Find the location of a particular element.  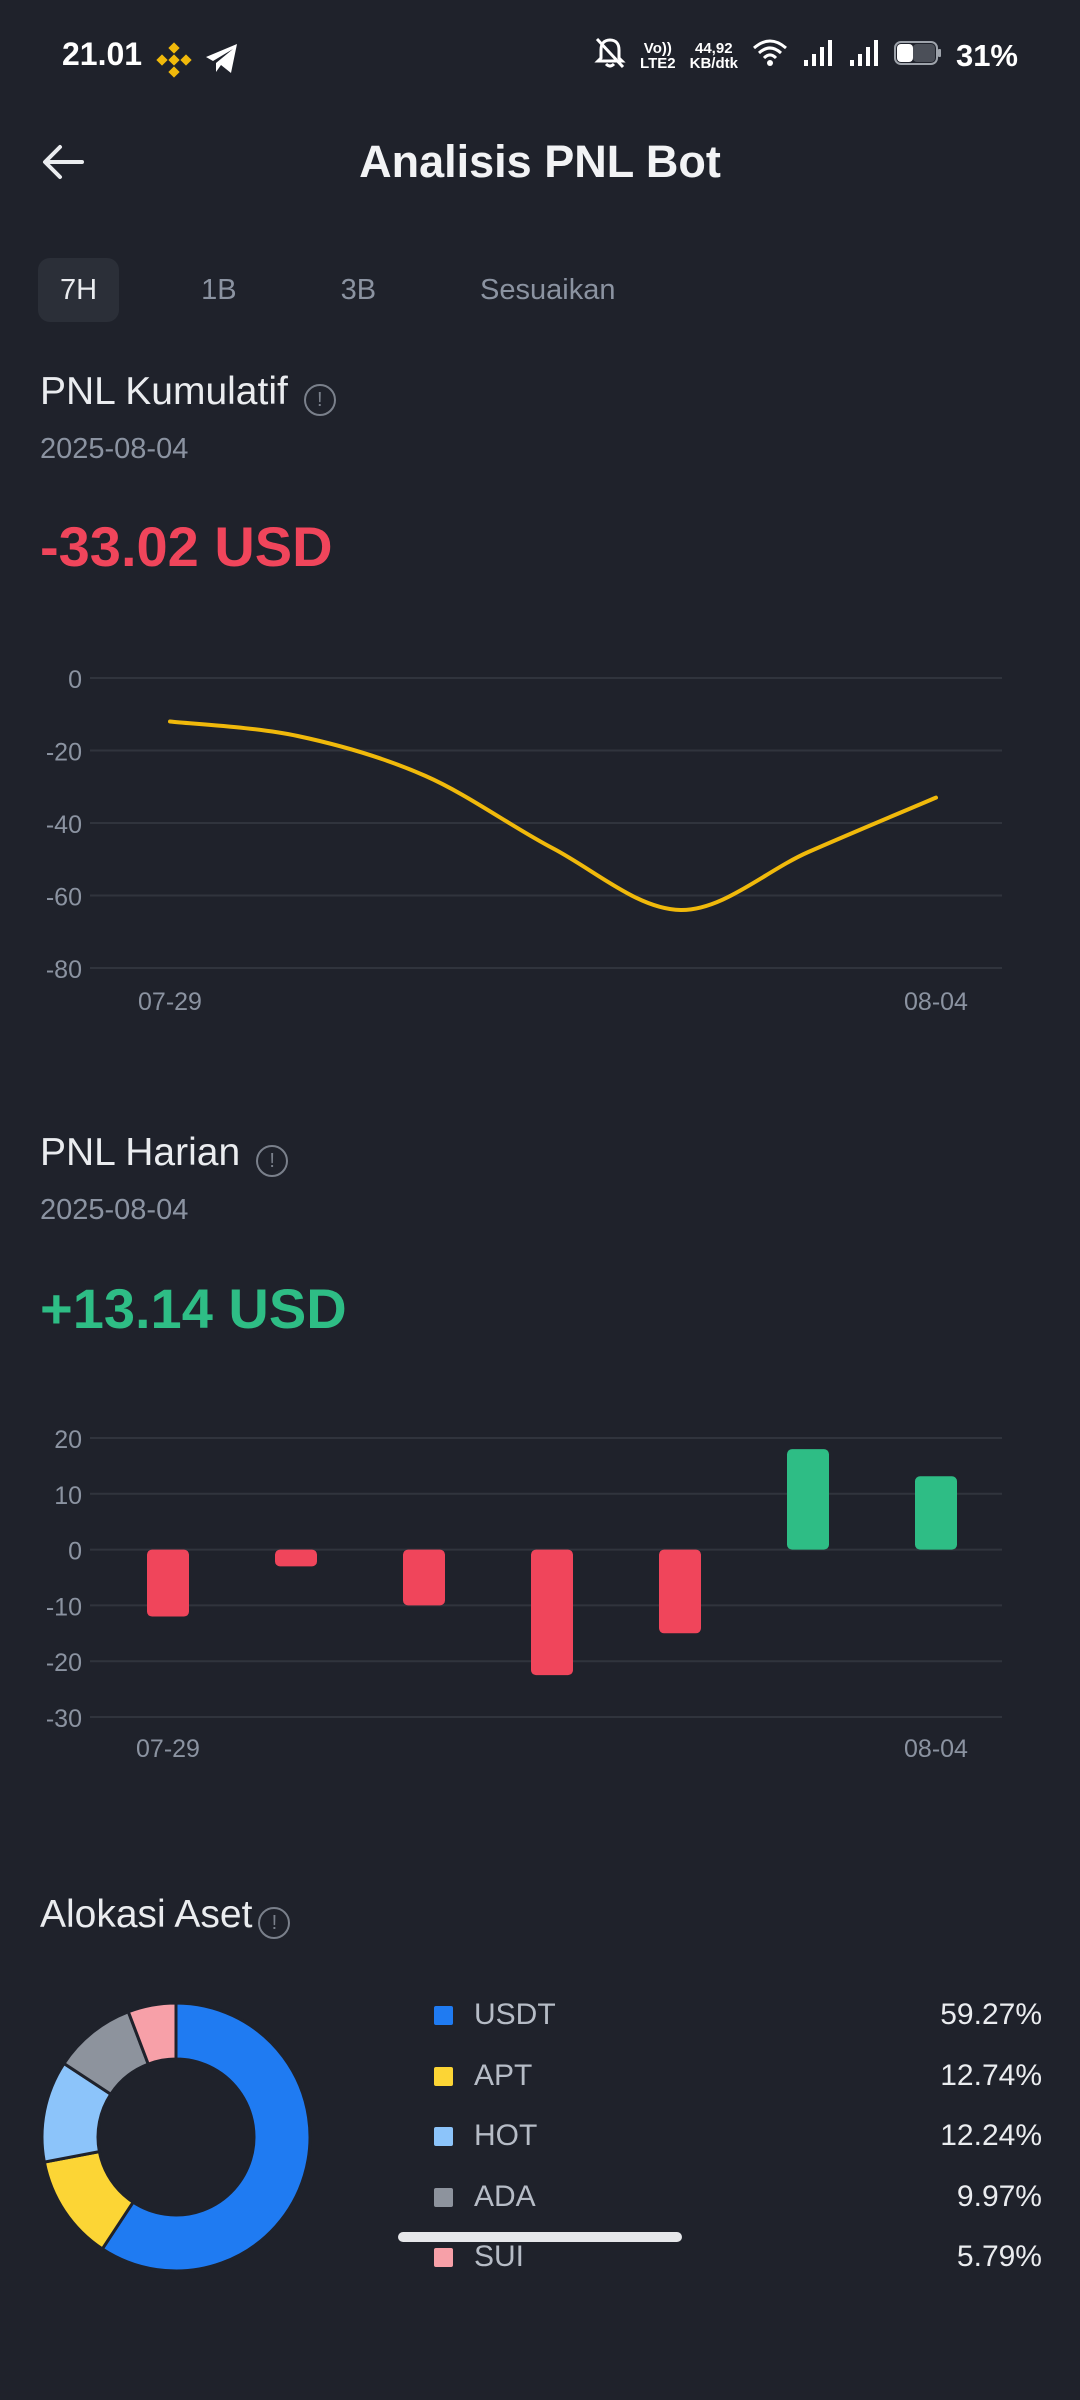

back-button is located at coordinates (66, 162).